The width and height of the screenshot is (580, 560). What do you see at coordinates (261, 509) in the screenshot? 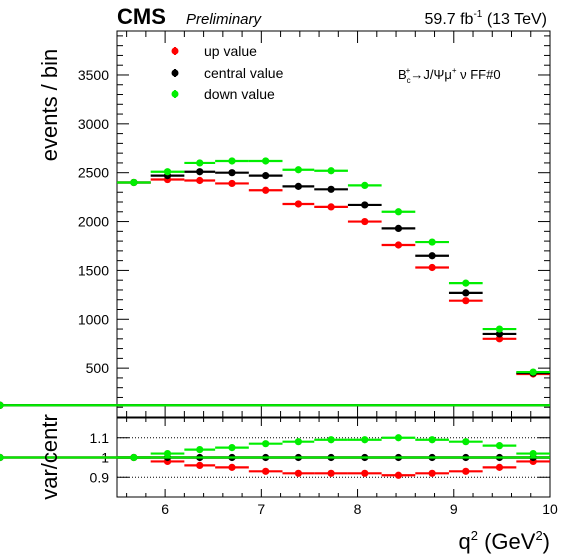
I see `x-tick-label: 7` at bounding box center [261, 509].